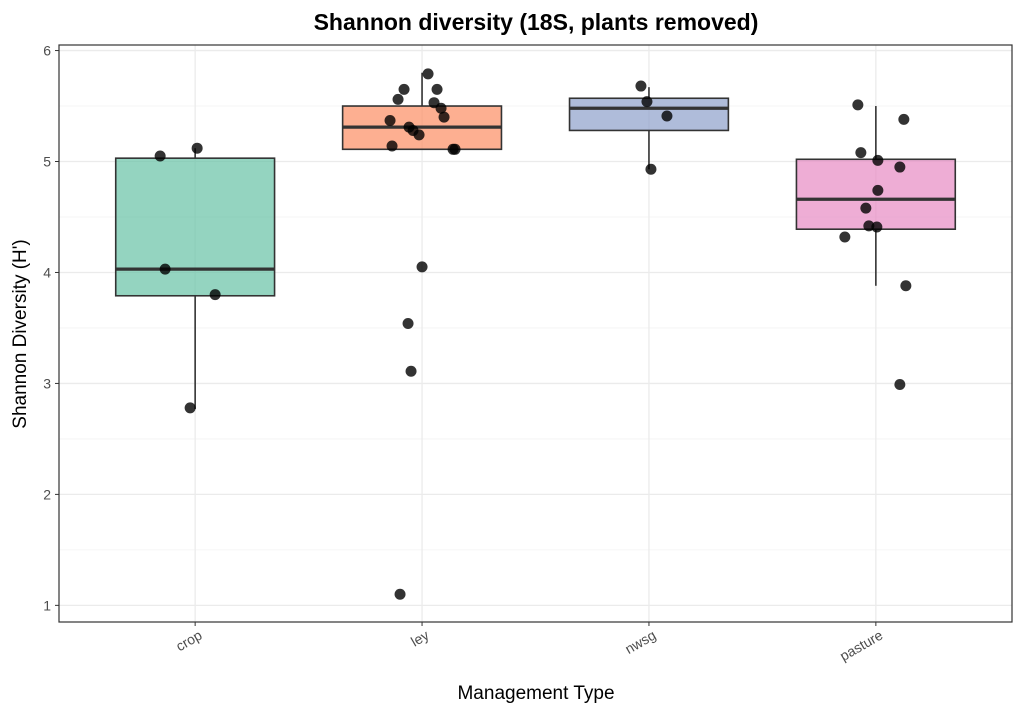 The height and width of the screenshot is (717, 1024). What do you see at coordinates (861, 645) in the screenshot?
I see `x-tick-label: pasture` at bounding box center [861, 645].